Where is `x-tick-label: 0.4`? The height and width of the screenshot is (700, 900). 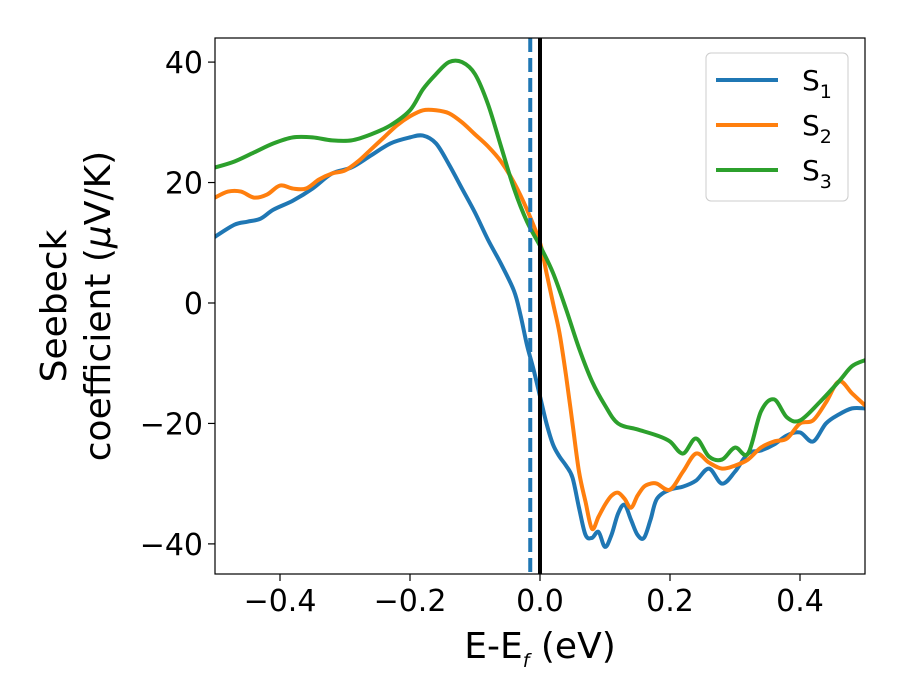 x-tick-label: 0.4 is located at coordinates (800, 601).